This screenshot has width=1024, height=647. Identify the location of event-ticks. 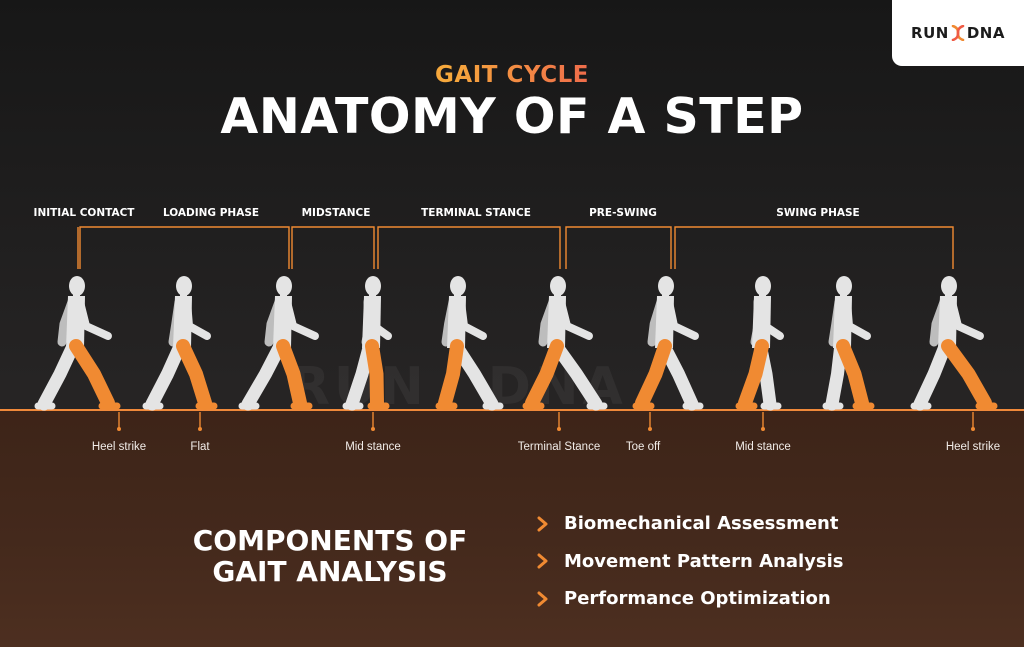
(546, 421).